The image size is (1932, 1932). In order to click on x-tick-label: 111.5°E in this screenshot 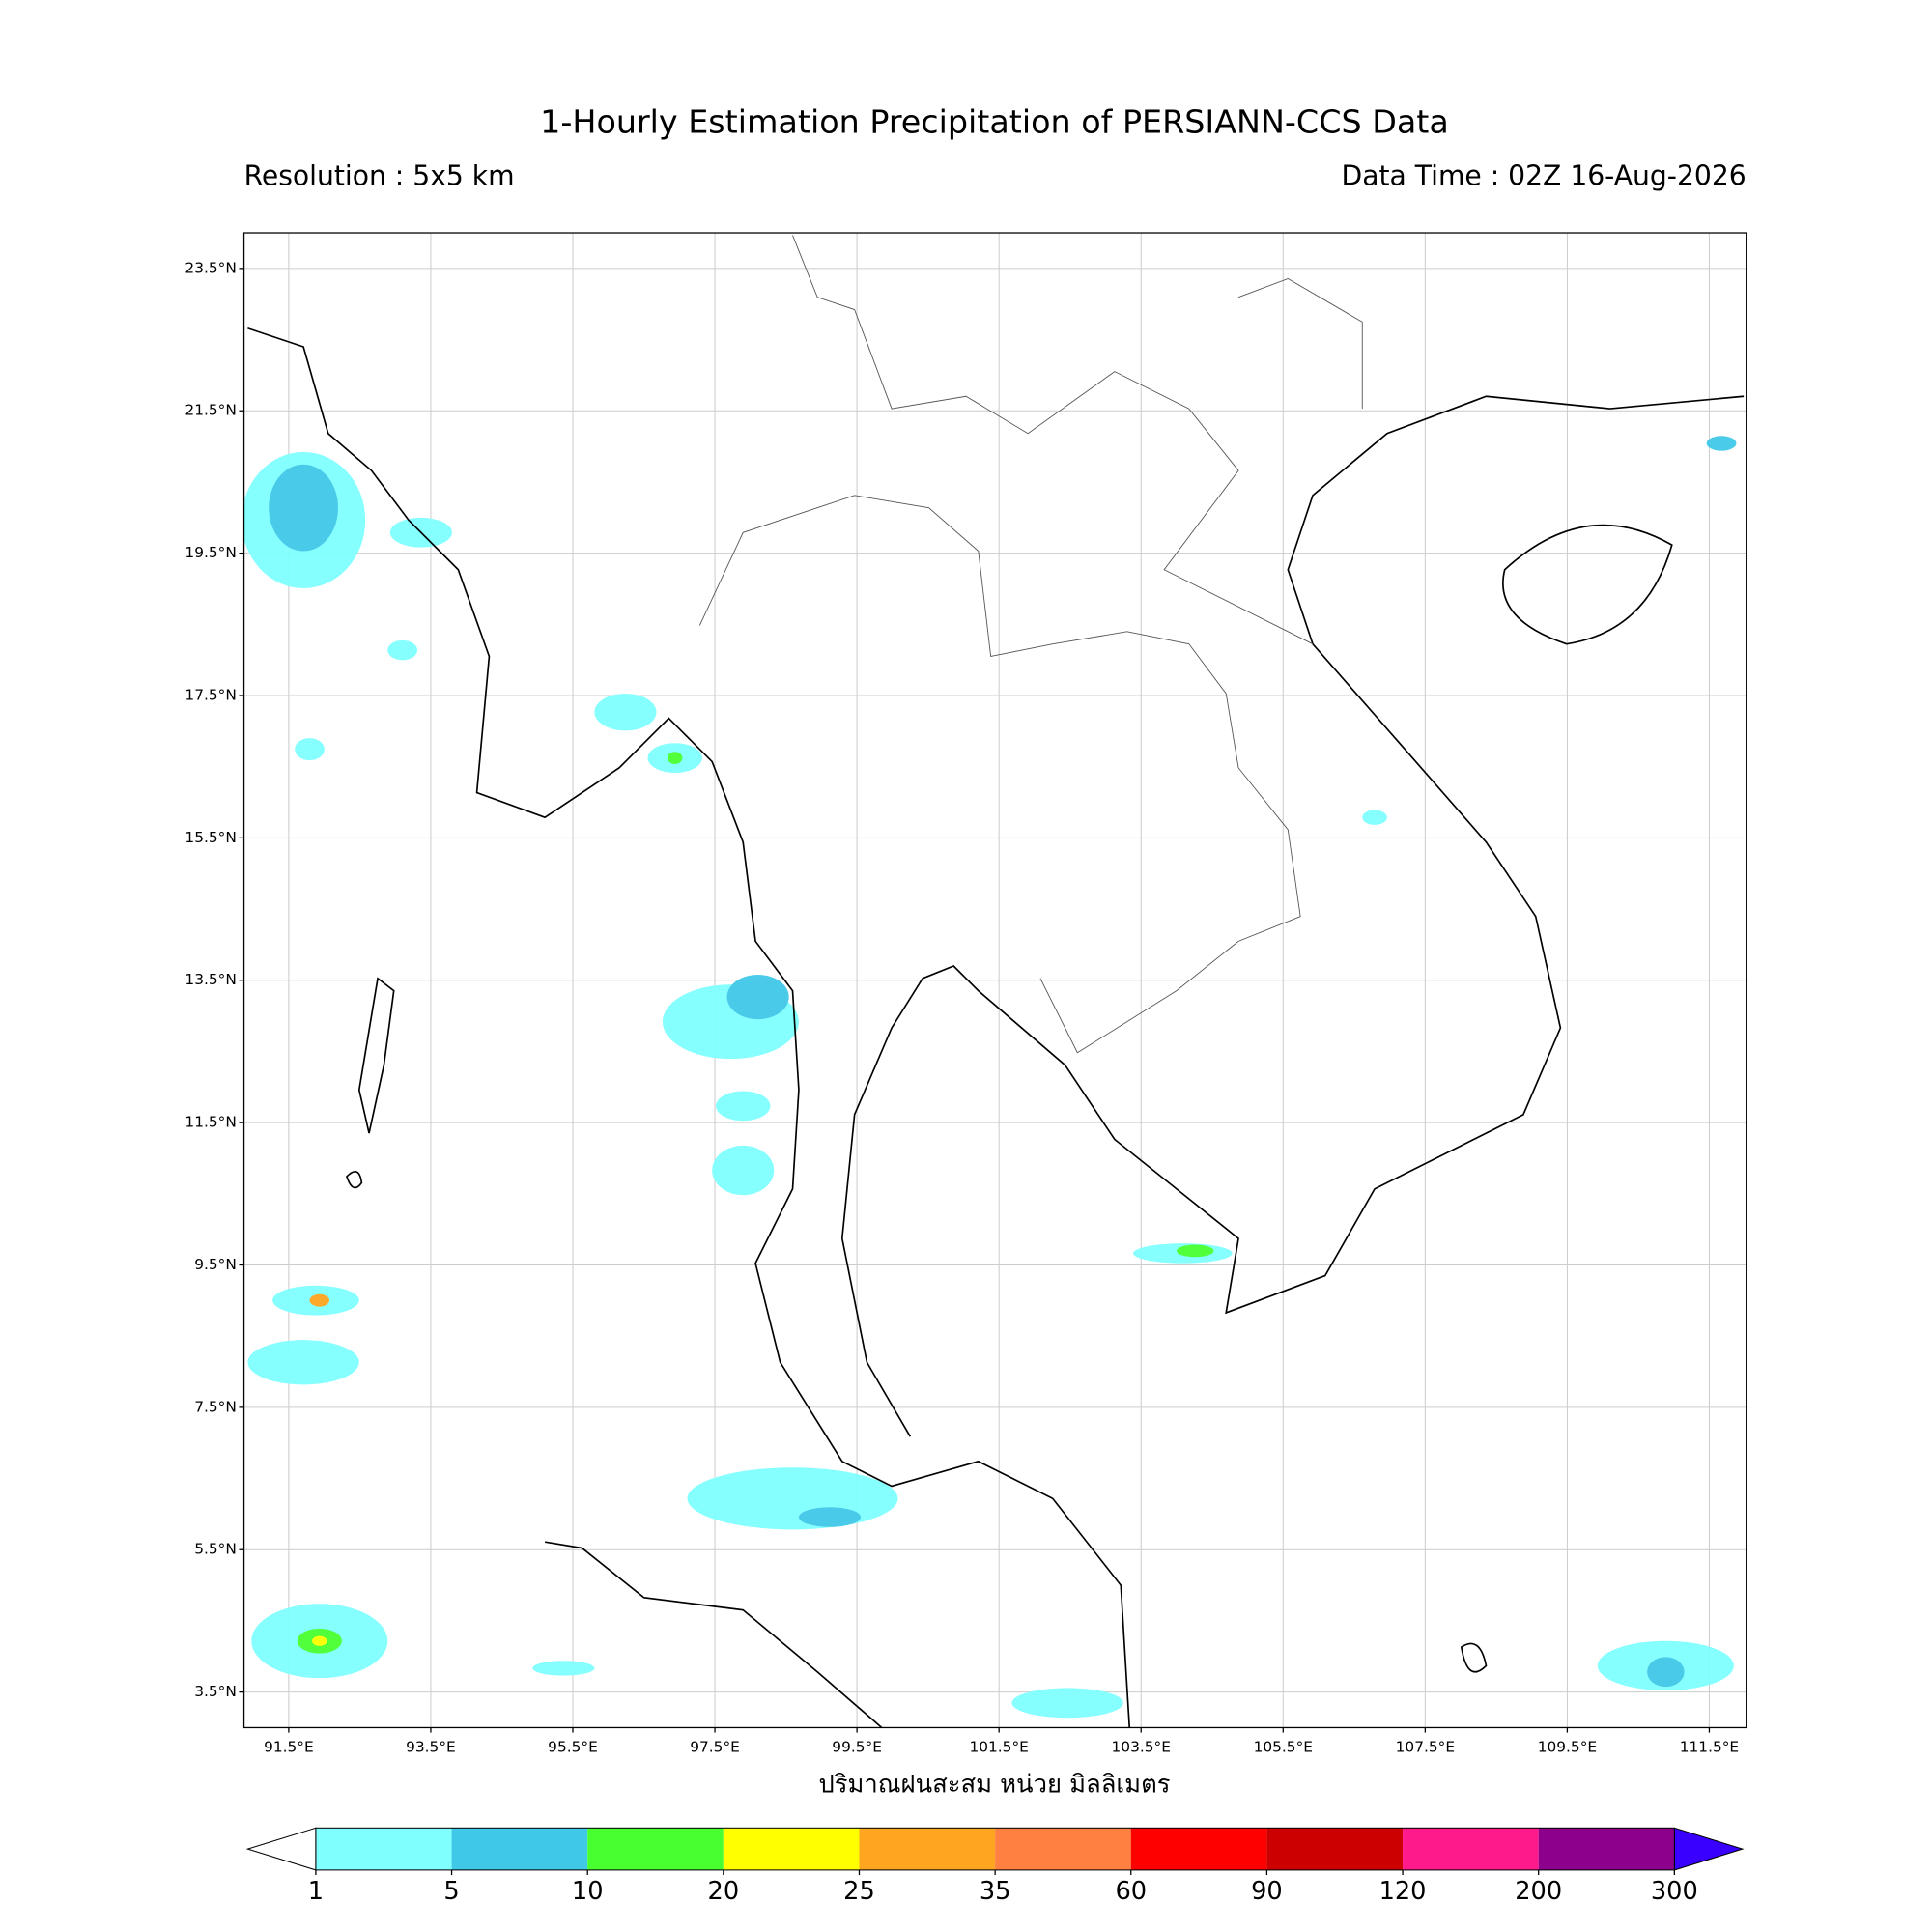, I will do `click(1709, 1746)`.